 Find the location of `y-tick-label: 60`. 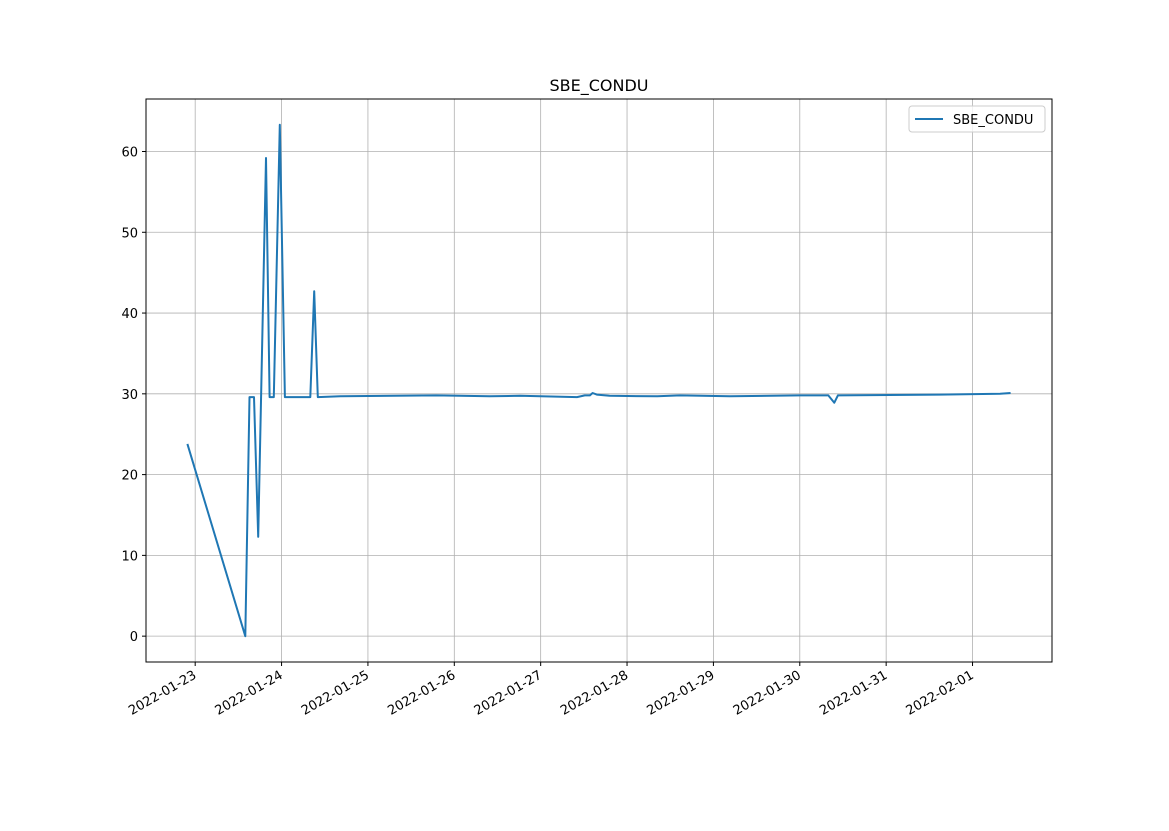

y-tick-label: 60 is located at coordinates (129, 153).